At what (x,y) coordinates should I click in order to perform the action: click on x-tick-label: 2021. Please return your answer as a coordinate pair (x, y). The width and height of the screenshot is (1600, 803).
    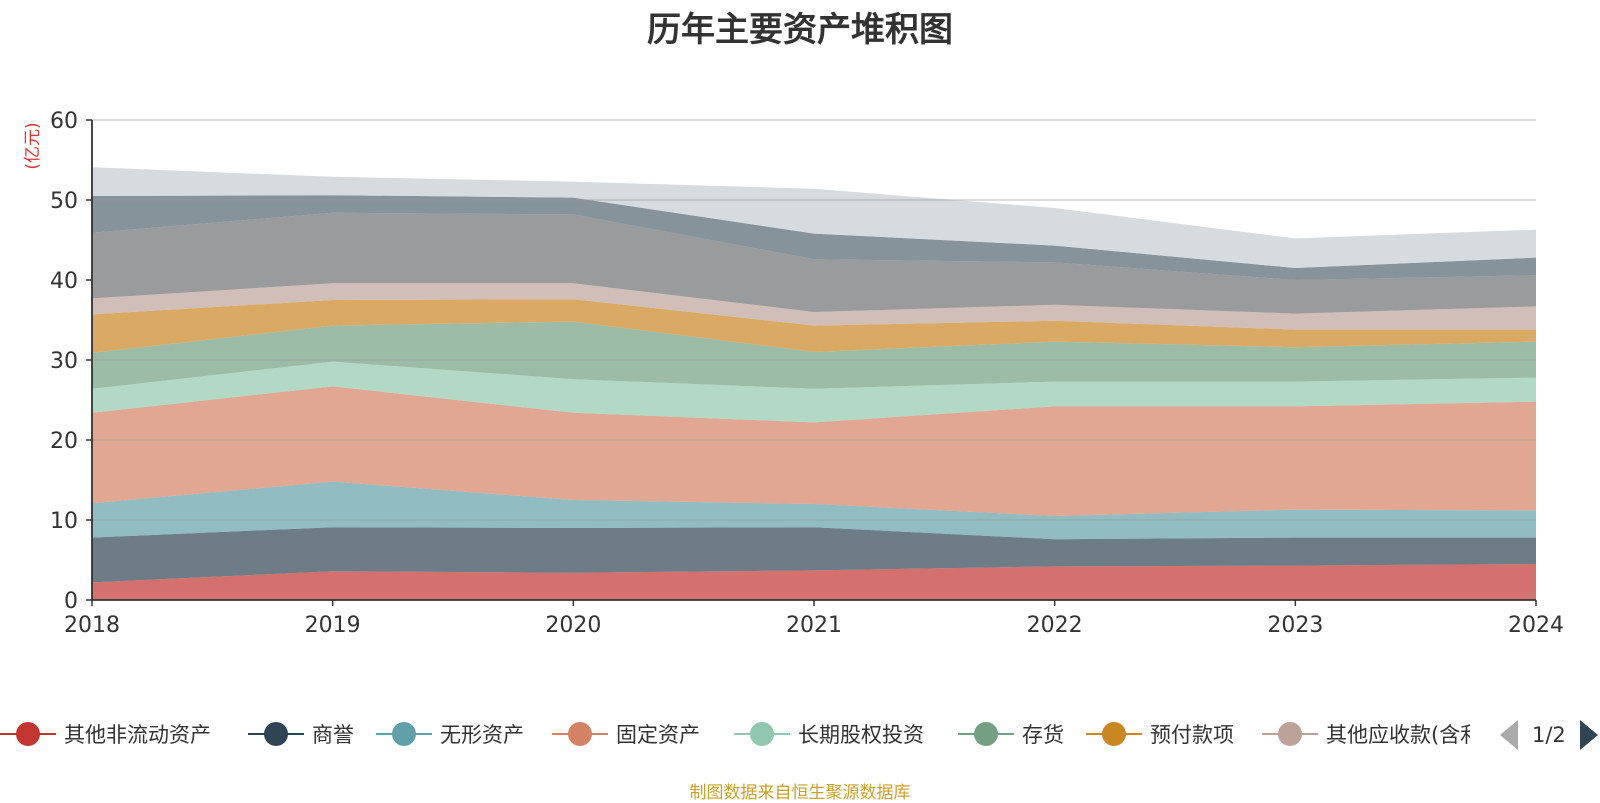
    Looking at the image, I should click on (814, 625).